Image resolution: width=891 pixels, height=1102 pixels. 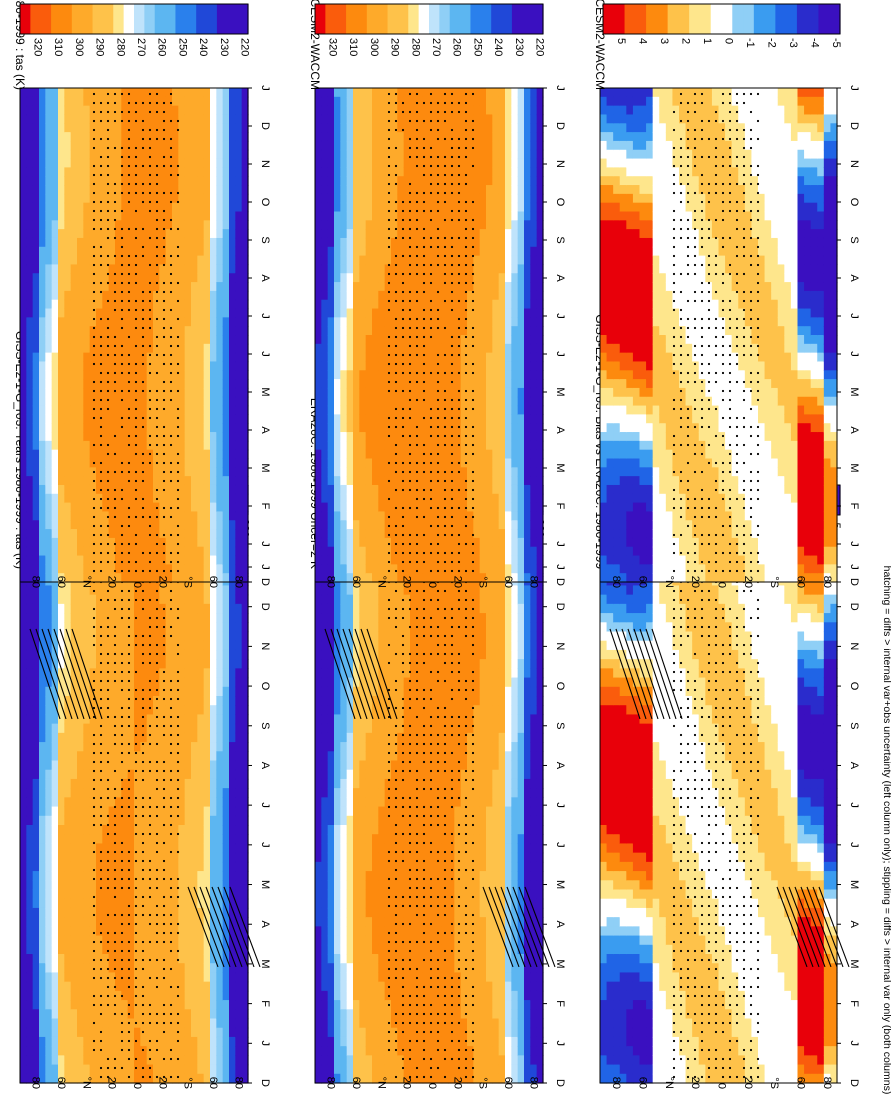 What do you see at coordinates (533, 1083) in the screenshot?
I see `y-tick-p3: 80` at bounding box center [533, 1083].